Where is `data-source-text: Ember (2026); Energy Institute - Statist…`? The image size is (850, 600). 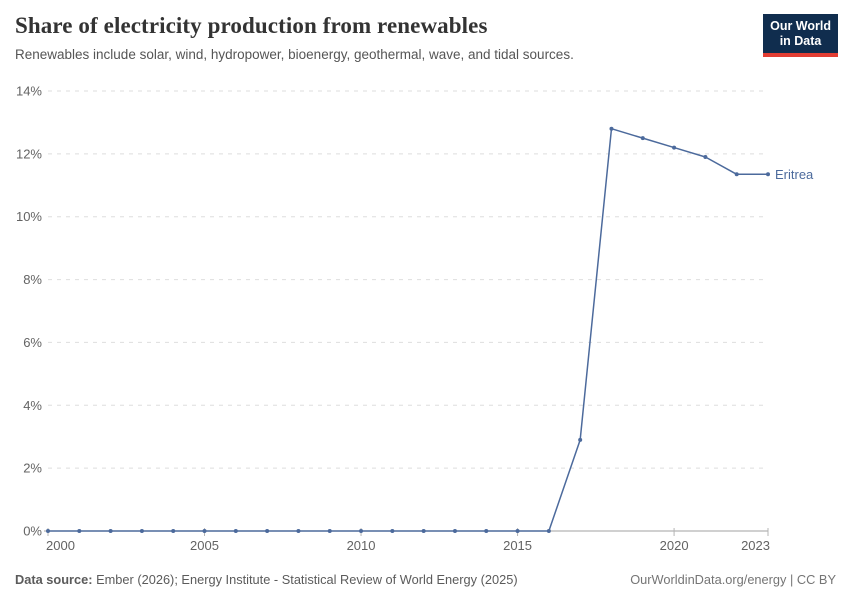
data-source-text: Ember (2026); Energy Institute - Statist… is located at coordinates (305, 579).